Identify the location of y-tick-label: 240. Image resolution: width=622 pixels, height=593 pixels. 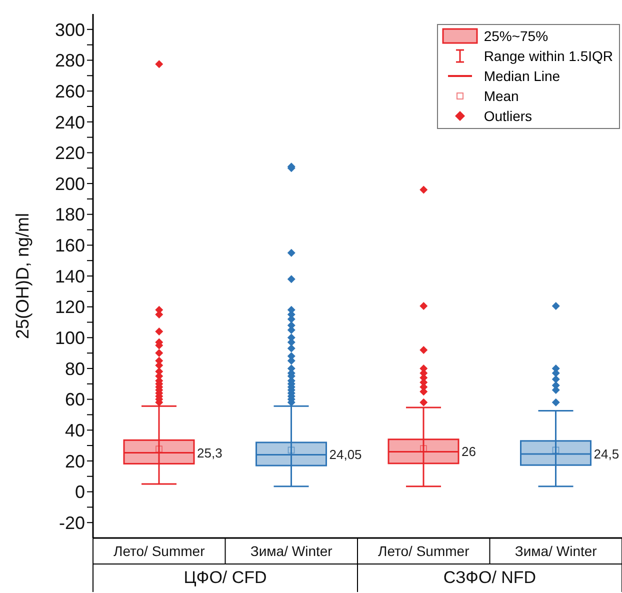
(69, 122).